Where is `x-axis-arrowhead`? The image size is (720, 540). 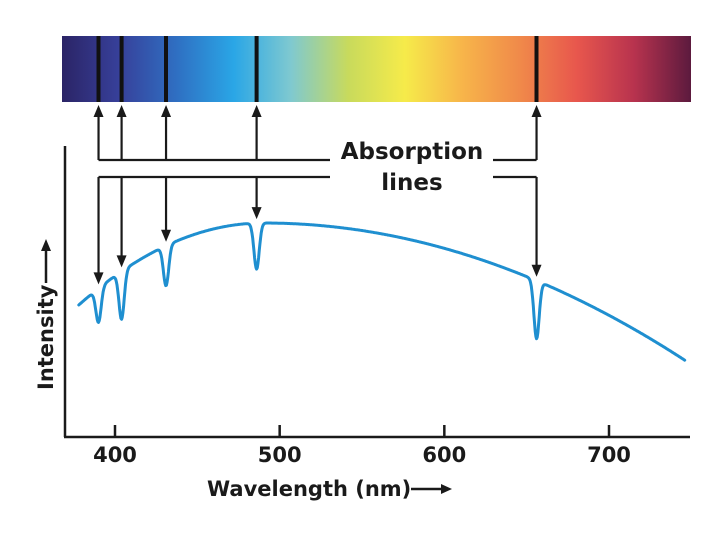 x-axis-arrowhead is located at coordinates (446, 489).